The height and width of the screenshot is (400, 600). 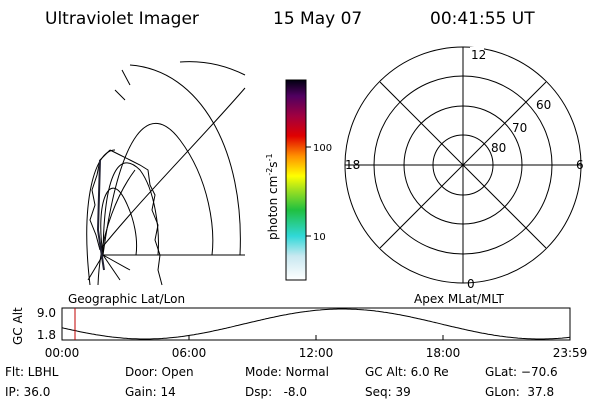 I want to click on status-field: Mode: Normal, so click(x=287, y=372).